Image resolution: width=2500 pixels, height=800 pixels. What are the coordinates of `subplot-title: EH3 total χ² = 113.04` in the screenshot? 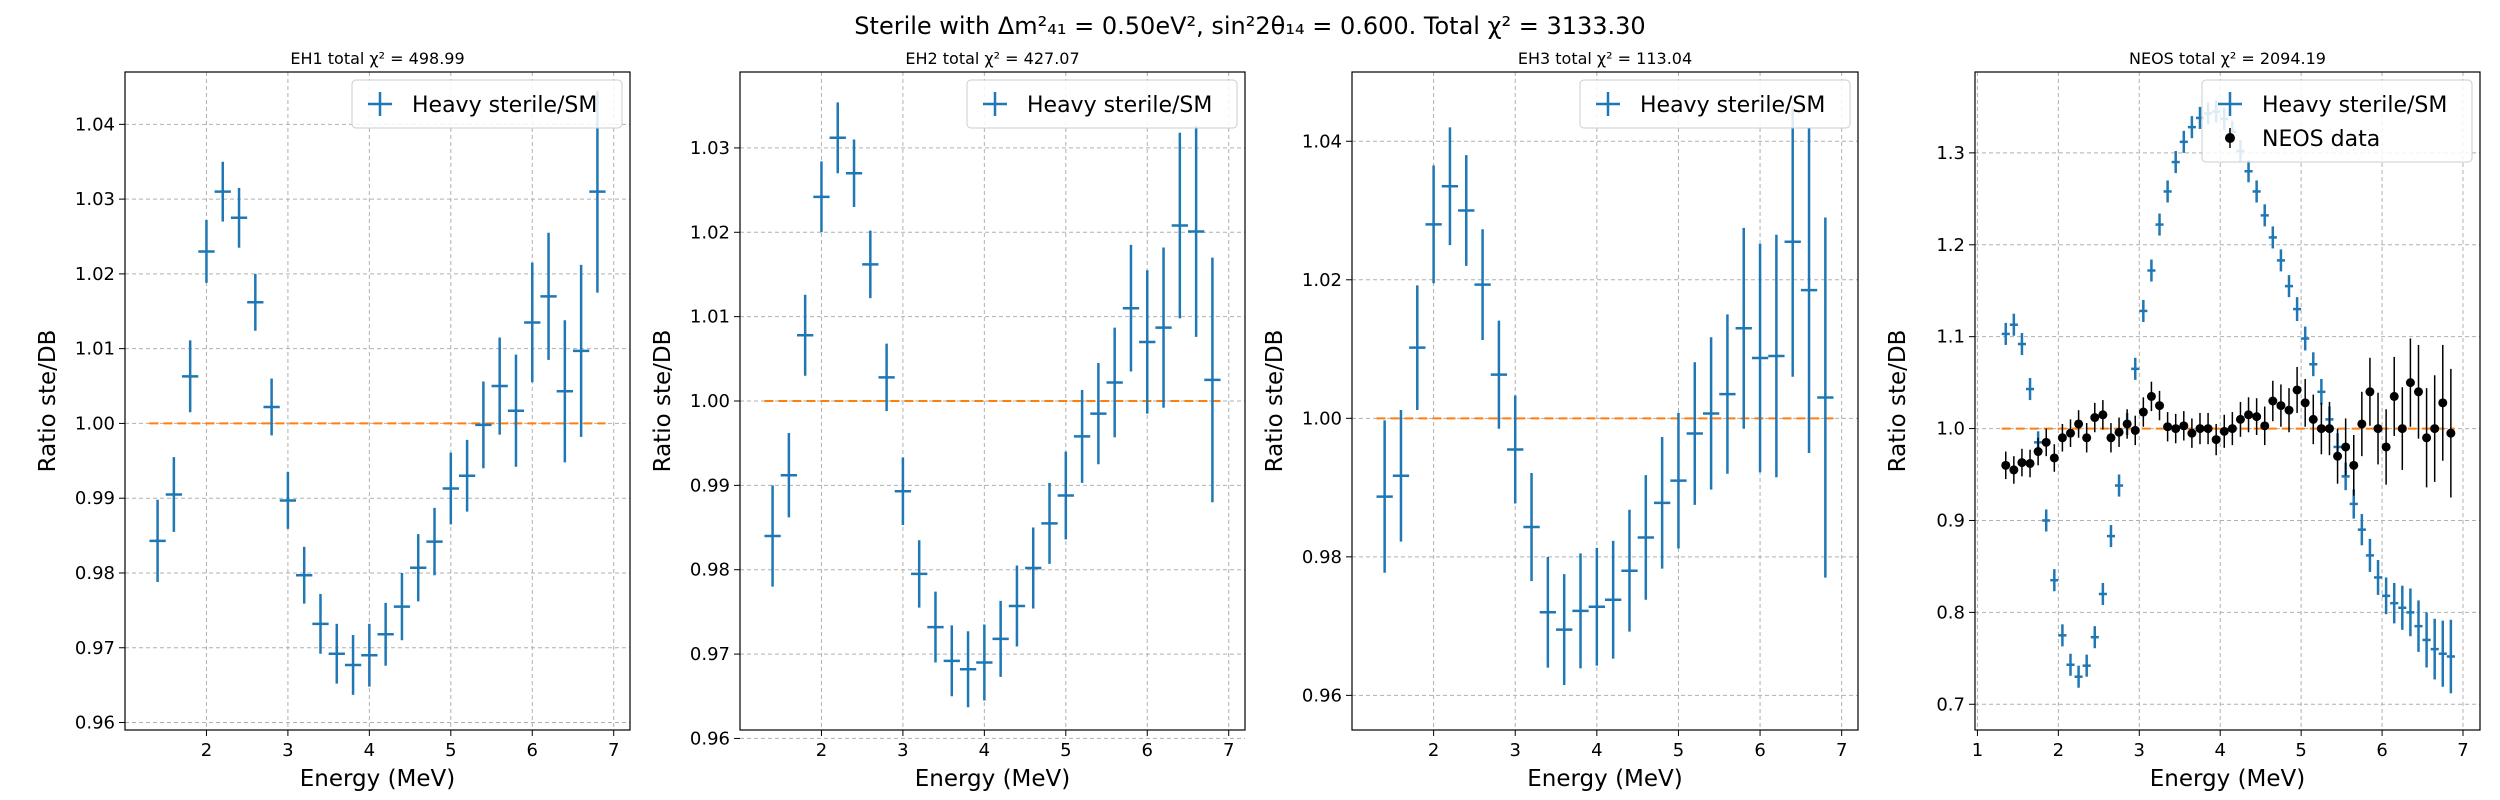 It's located at (1605, 58).